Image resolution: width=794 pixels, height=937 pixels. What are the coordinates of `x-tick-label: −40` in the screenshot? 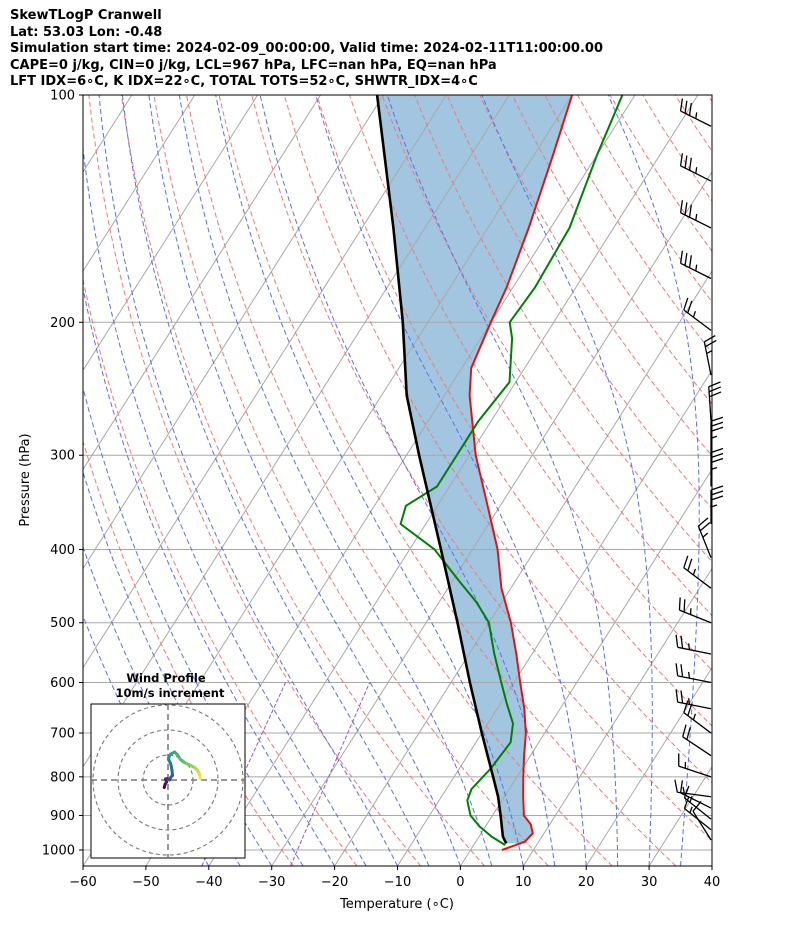 It's located at (208, 882).